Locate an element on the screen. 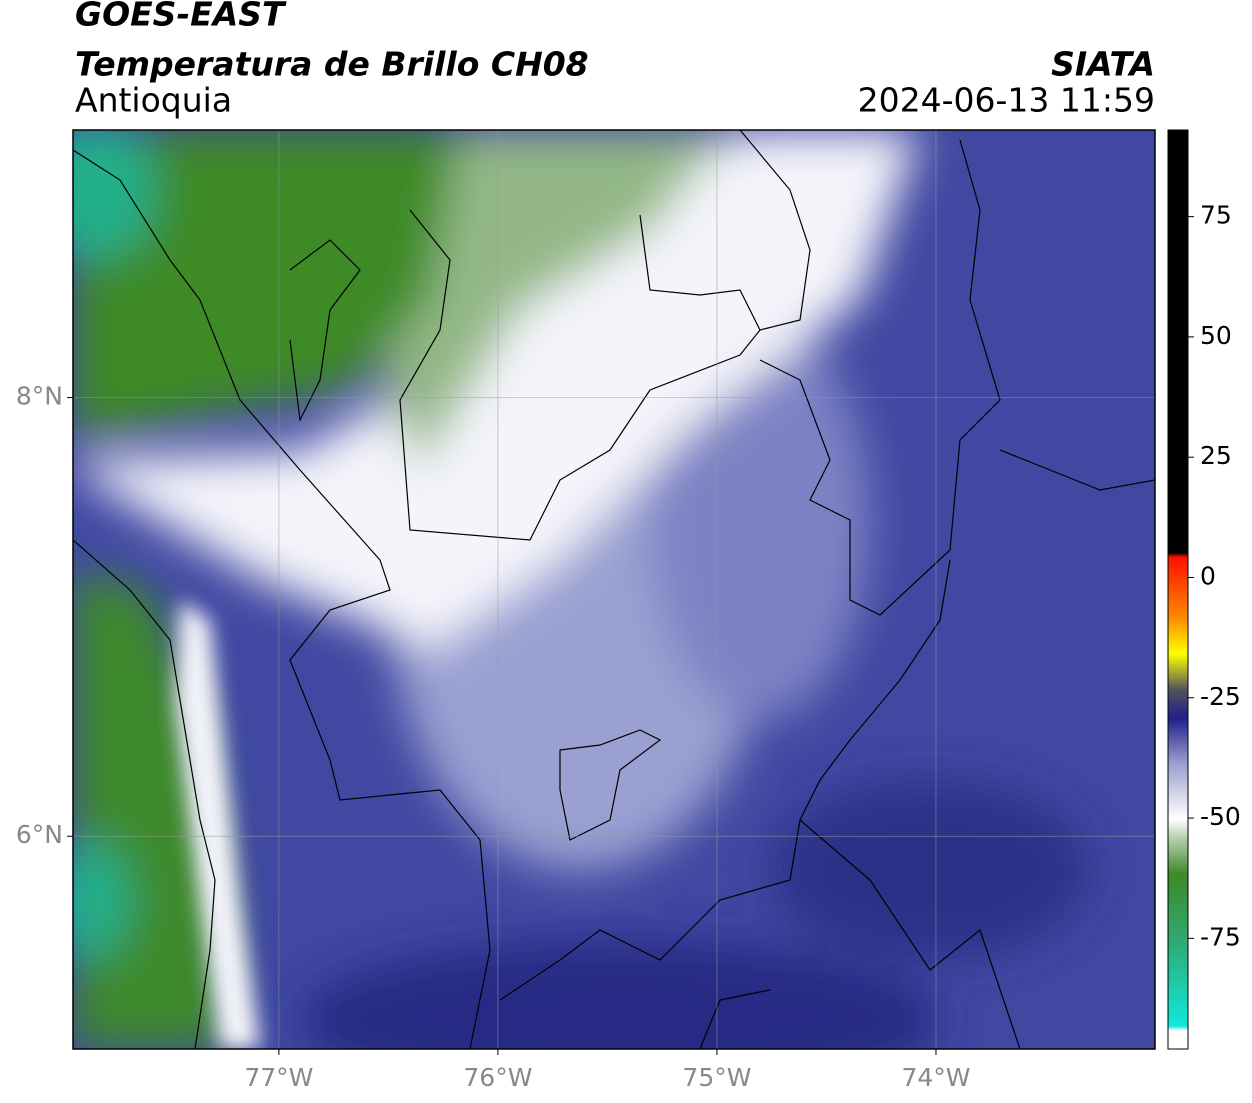  title: GOES-EAST is located at coordinates (181, 17).